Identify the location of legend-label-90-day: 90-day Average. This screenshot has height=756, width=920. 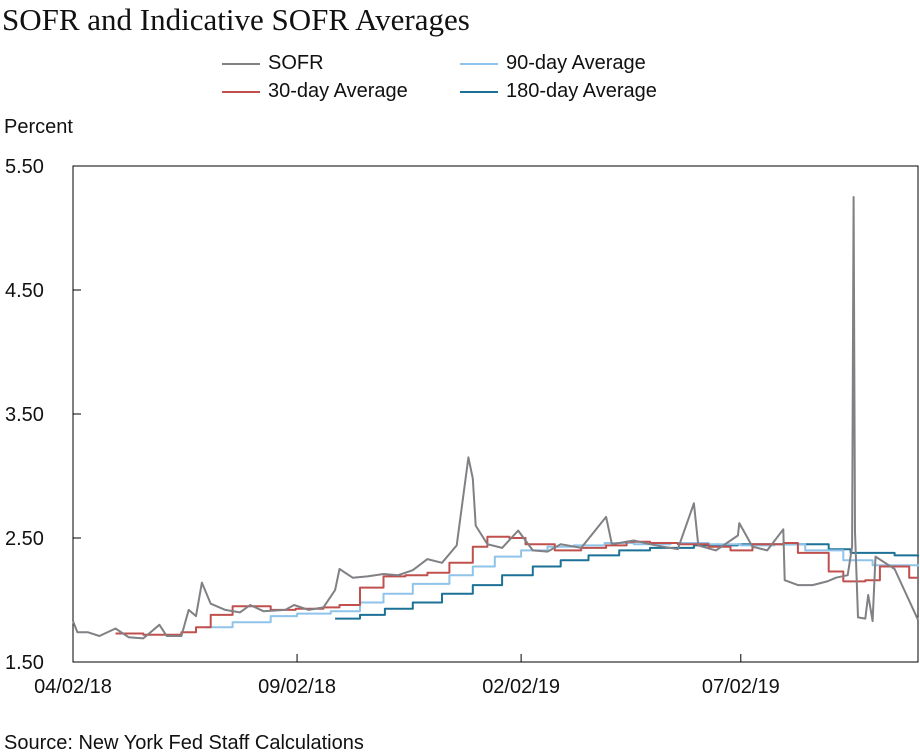
(576, 63).